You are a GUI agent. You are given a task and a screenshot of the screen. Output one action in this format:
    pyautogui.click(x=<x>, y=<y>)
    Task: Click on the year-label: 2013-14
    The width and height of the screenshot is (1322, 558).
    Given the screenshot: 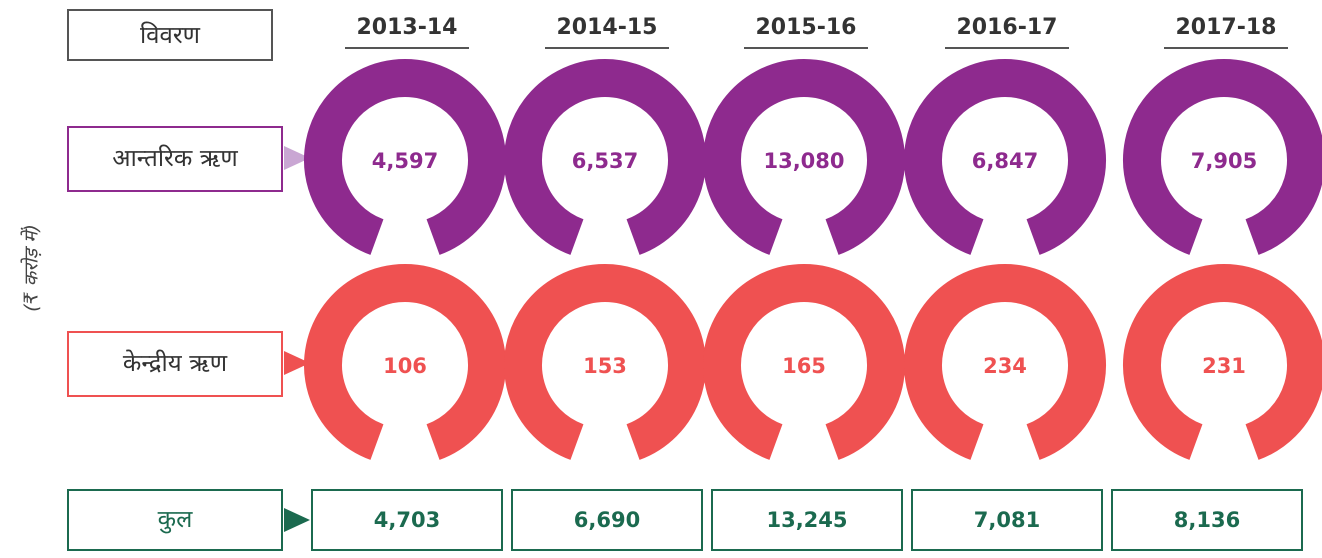 What is the action you would take?
    pyautogui.click(x=407, y=27)
    